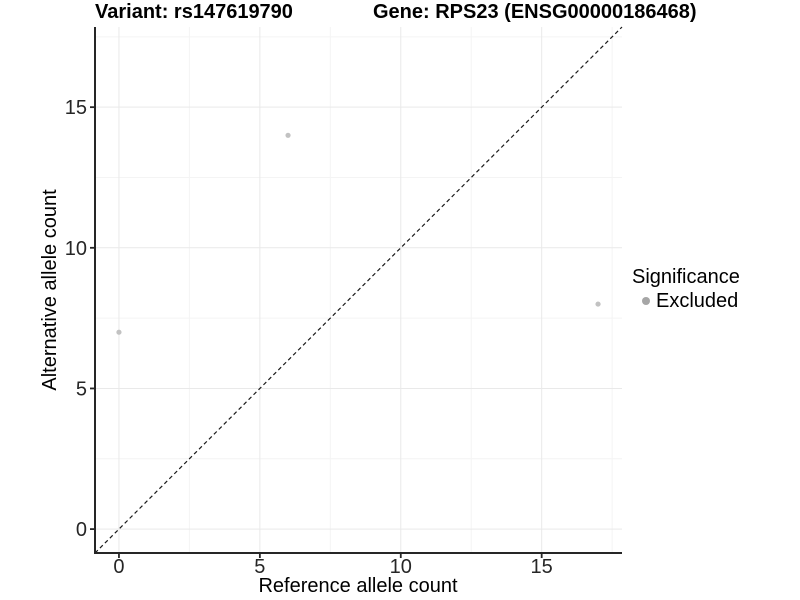 The image size is (800, 600). Describe the element at coordinates (76, 108) in the screenshot. I see `y-tick-label: 15` at that location.